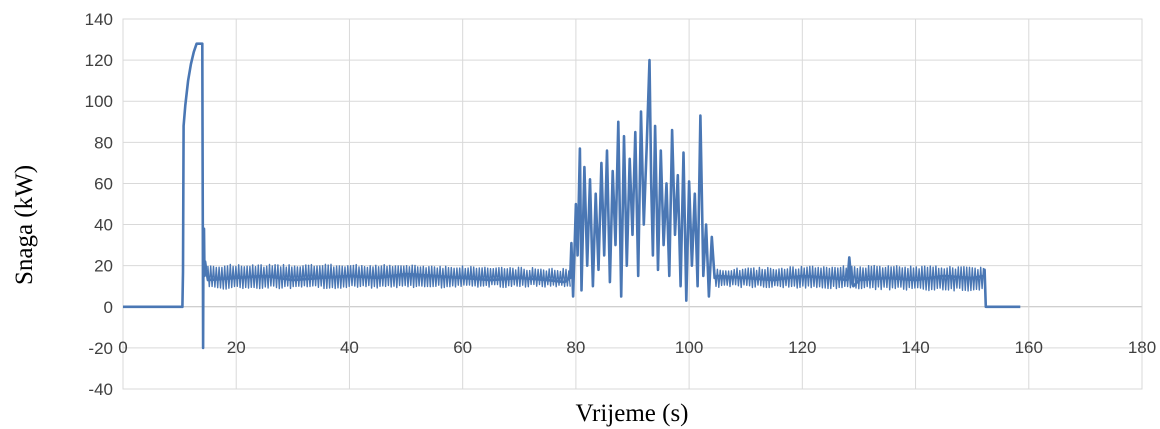 This screenshot has height=429, width=1160. What do you see at coordinates (1142, 347) in the screenshot?
I see `x-tick-label: 180` at bounding box center [1142, 347].